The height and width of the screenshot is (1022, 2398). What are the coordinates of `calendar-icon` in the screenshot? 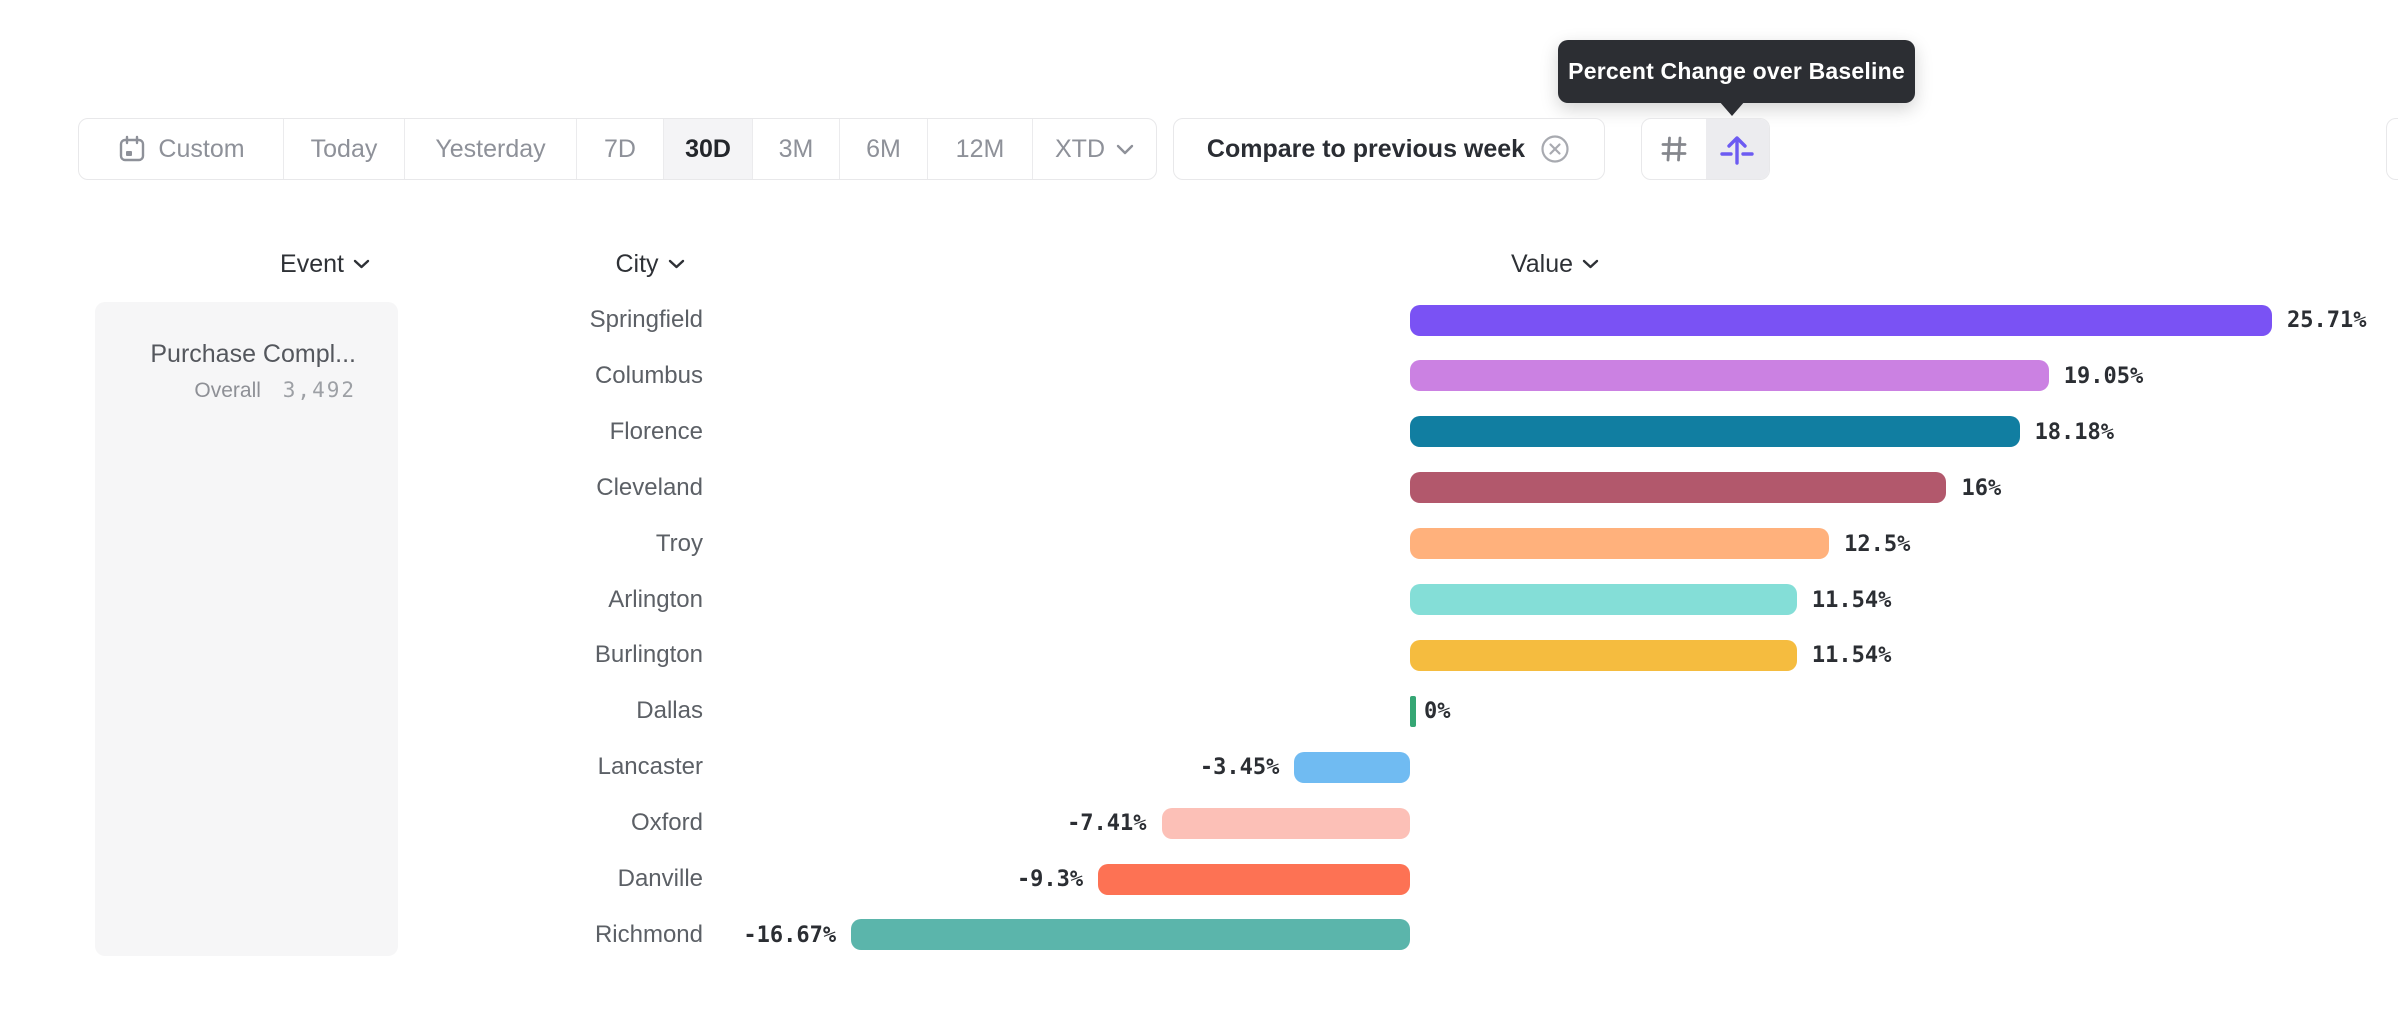 It's located at (132, 149).